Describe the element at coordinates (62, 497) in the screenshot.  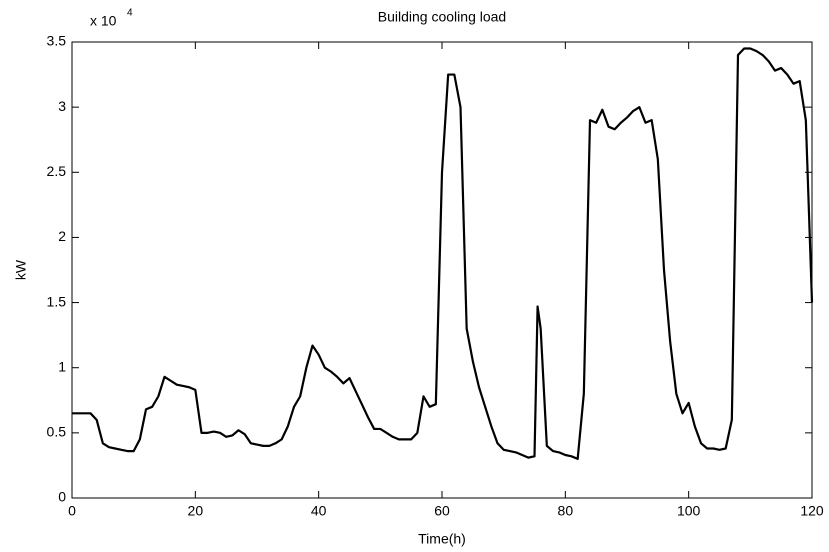
I see `y-tick-label: 0` at that location.